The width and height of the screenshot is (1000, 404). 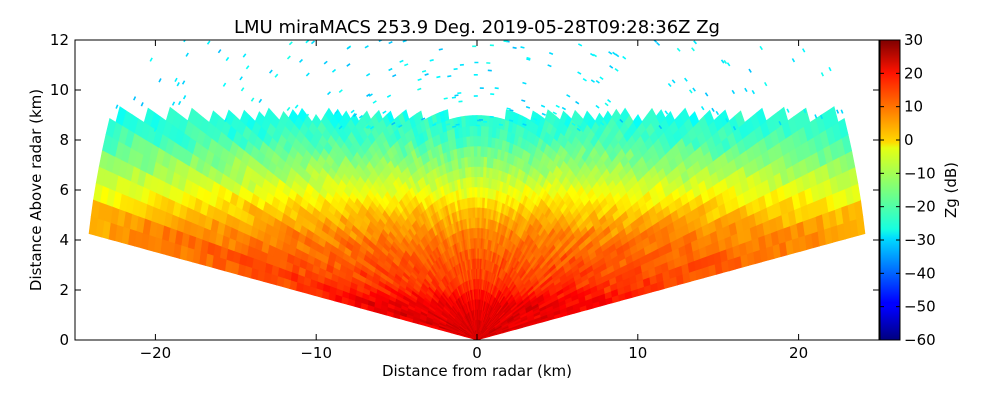 What do you see at coordinates (64, 240) in the screenshot?
I see `y-tick-label: 4` at bounding box center [64, 240].